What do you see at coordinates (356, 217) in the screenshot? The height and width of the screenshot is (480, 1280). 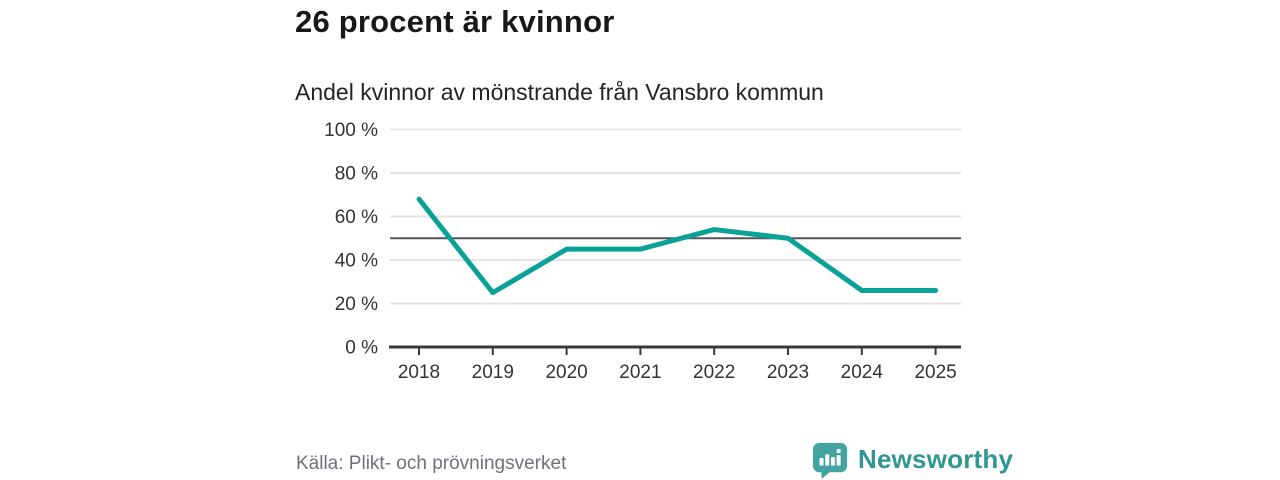 I see `y-axis-tick-label: 60 %` at bounding box center [356, 217].